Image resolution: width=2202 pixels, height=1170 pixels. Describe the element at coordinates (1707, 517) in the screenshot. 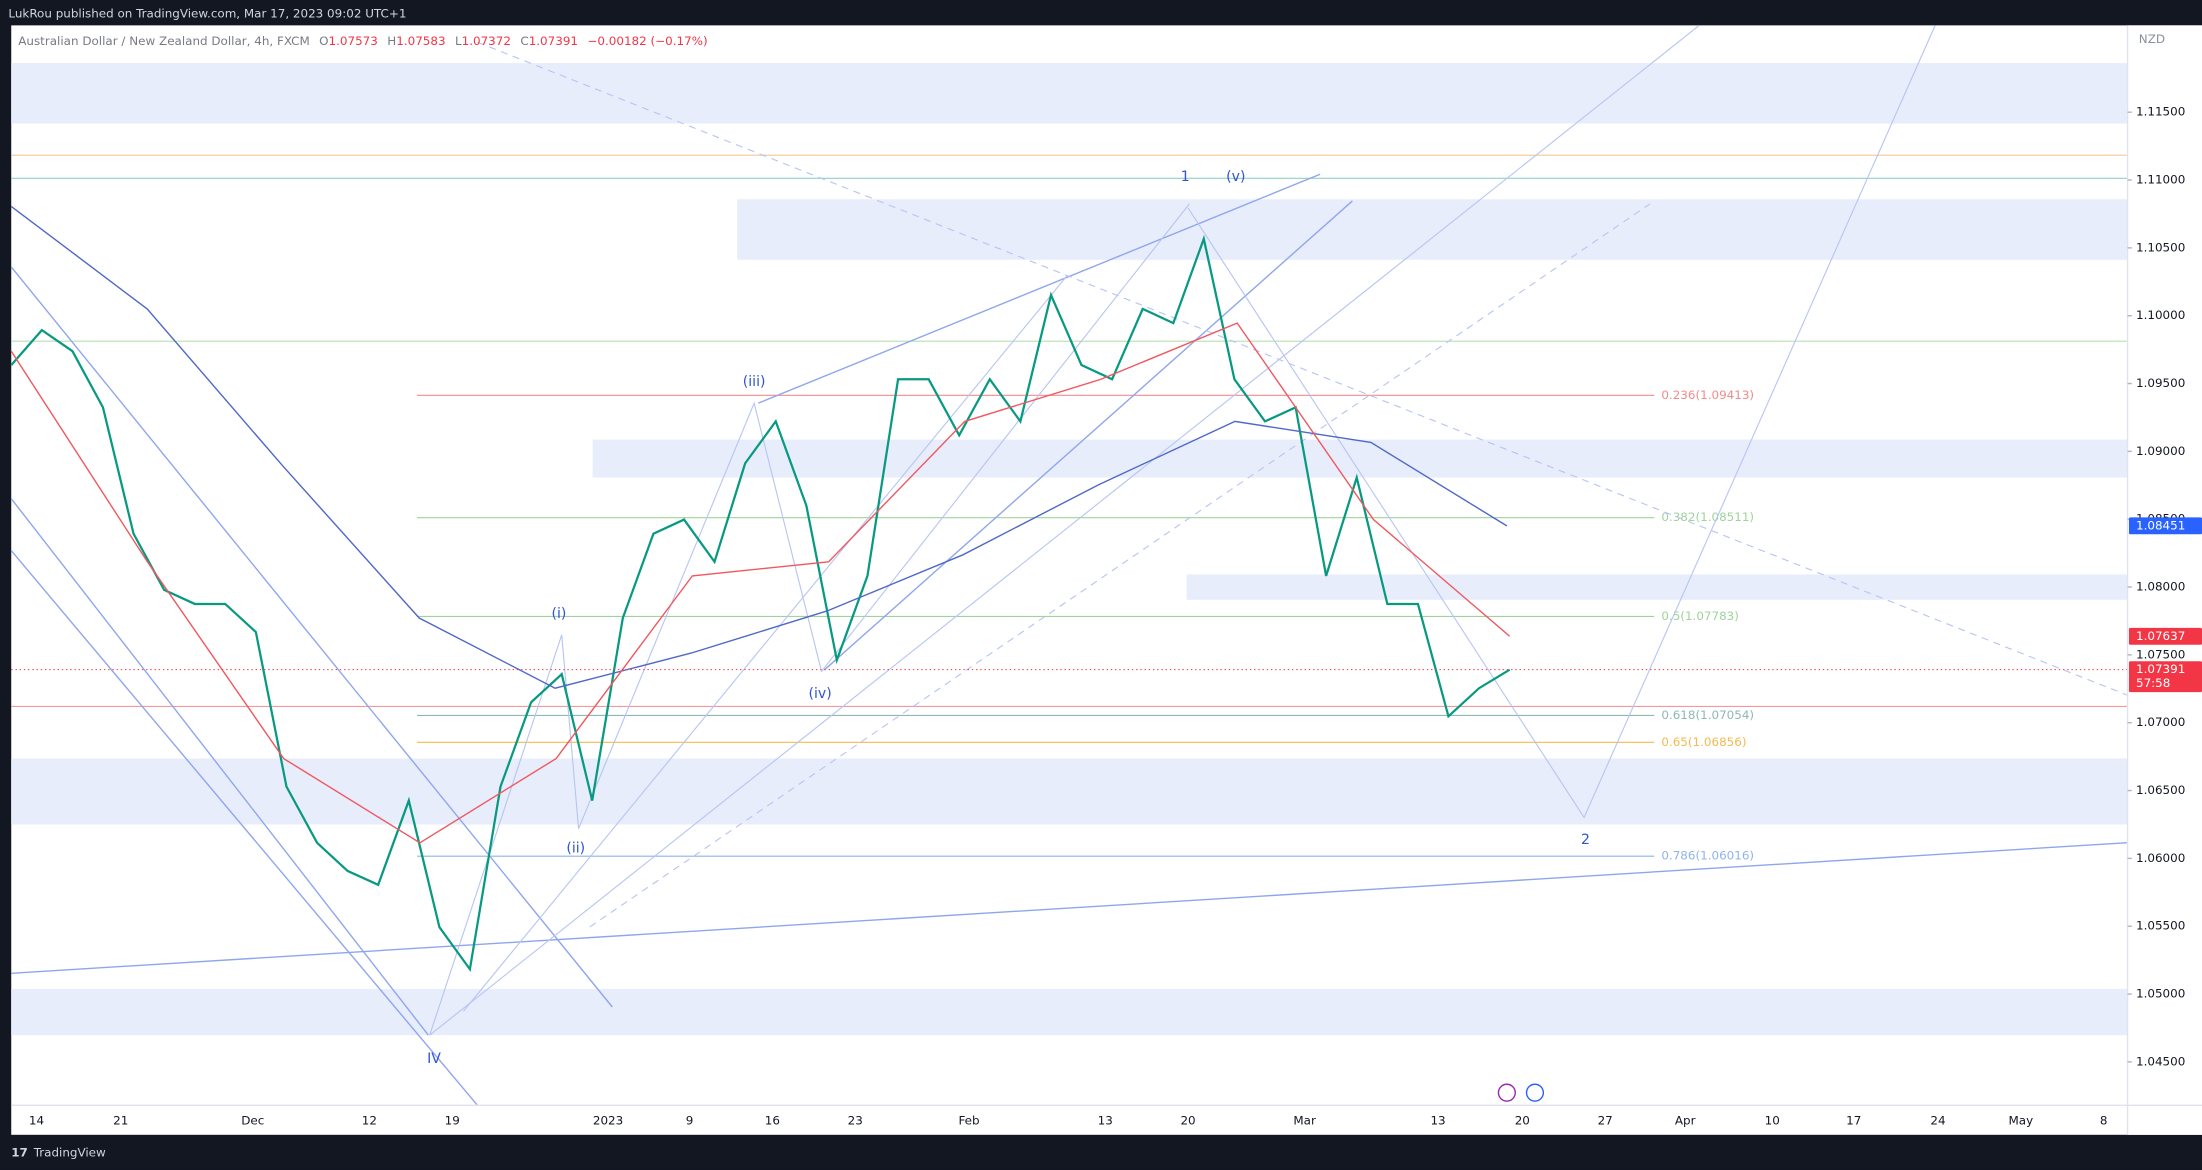

I see `fib-label: 0.382(1.08511)` at that location.